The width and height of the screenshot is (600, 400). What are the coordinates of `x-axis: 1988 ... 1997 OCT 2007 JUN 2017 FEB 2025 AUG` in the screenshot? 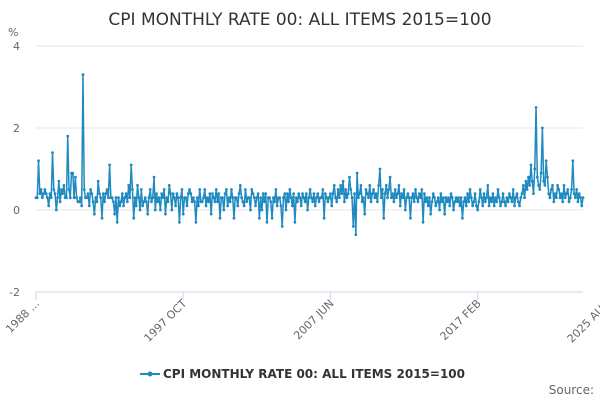 It's located at (301, 318).